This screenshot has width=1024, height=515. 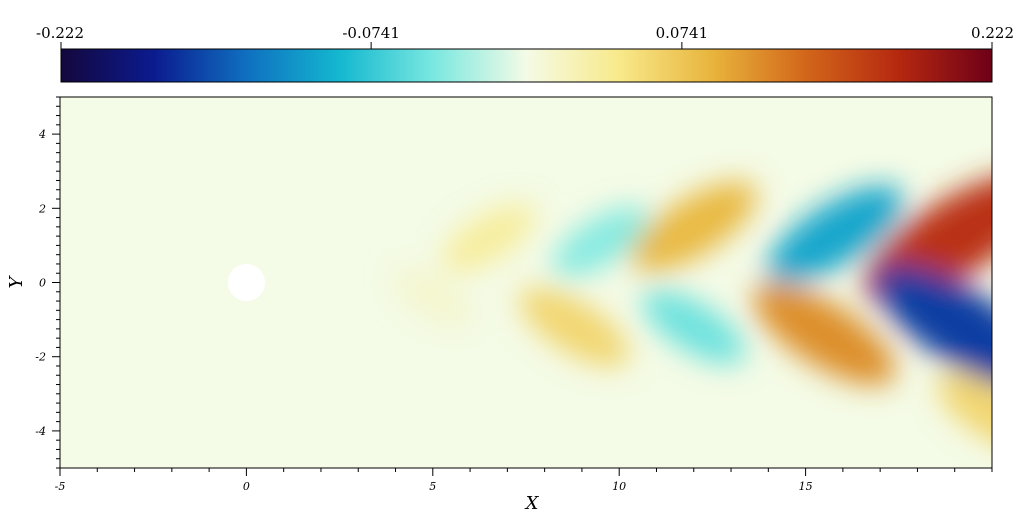 I want to click on cylinder-obstacle, so click(x=246, y=282).